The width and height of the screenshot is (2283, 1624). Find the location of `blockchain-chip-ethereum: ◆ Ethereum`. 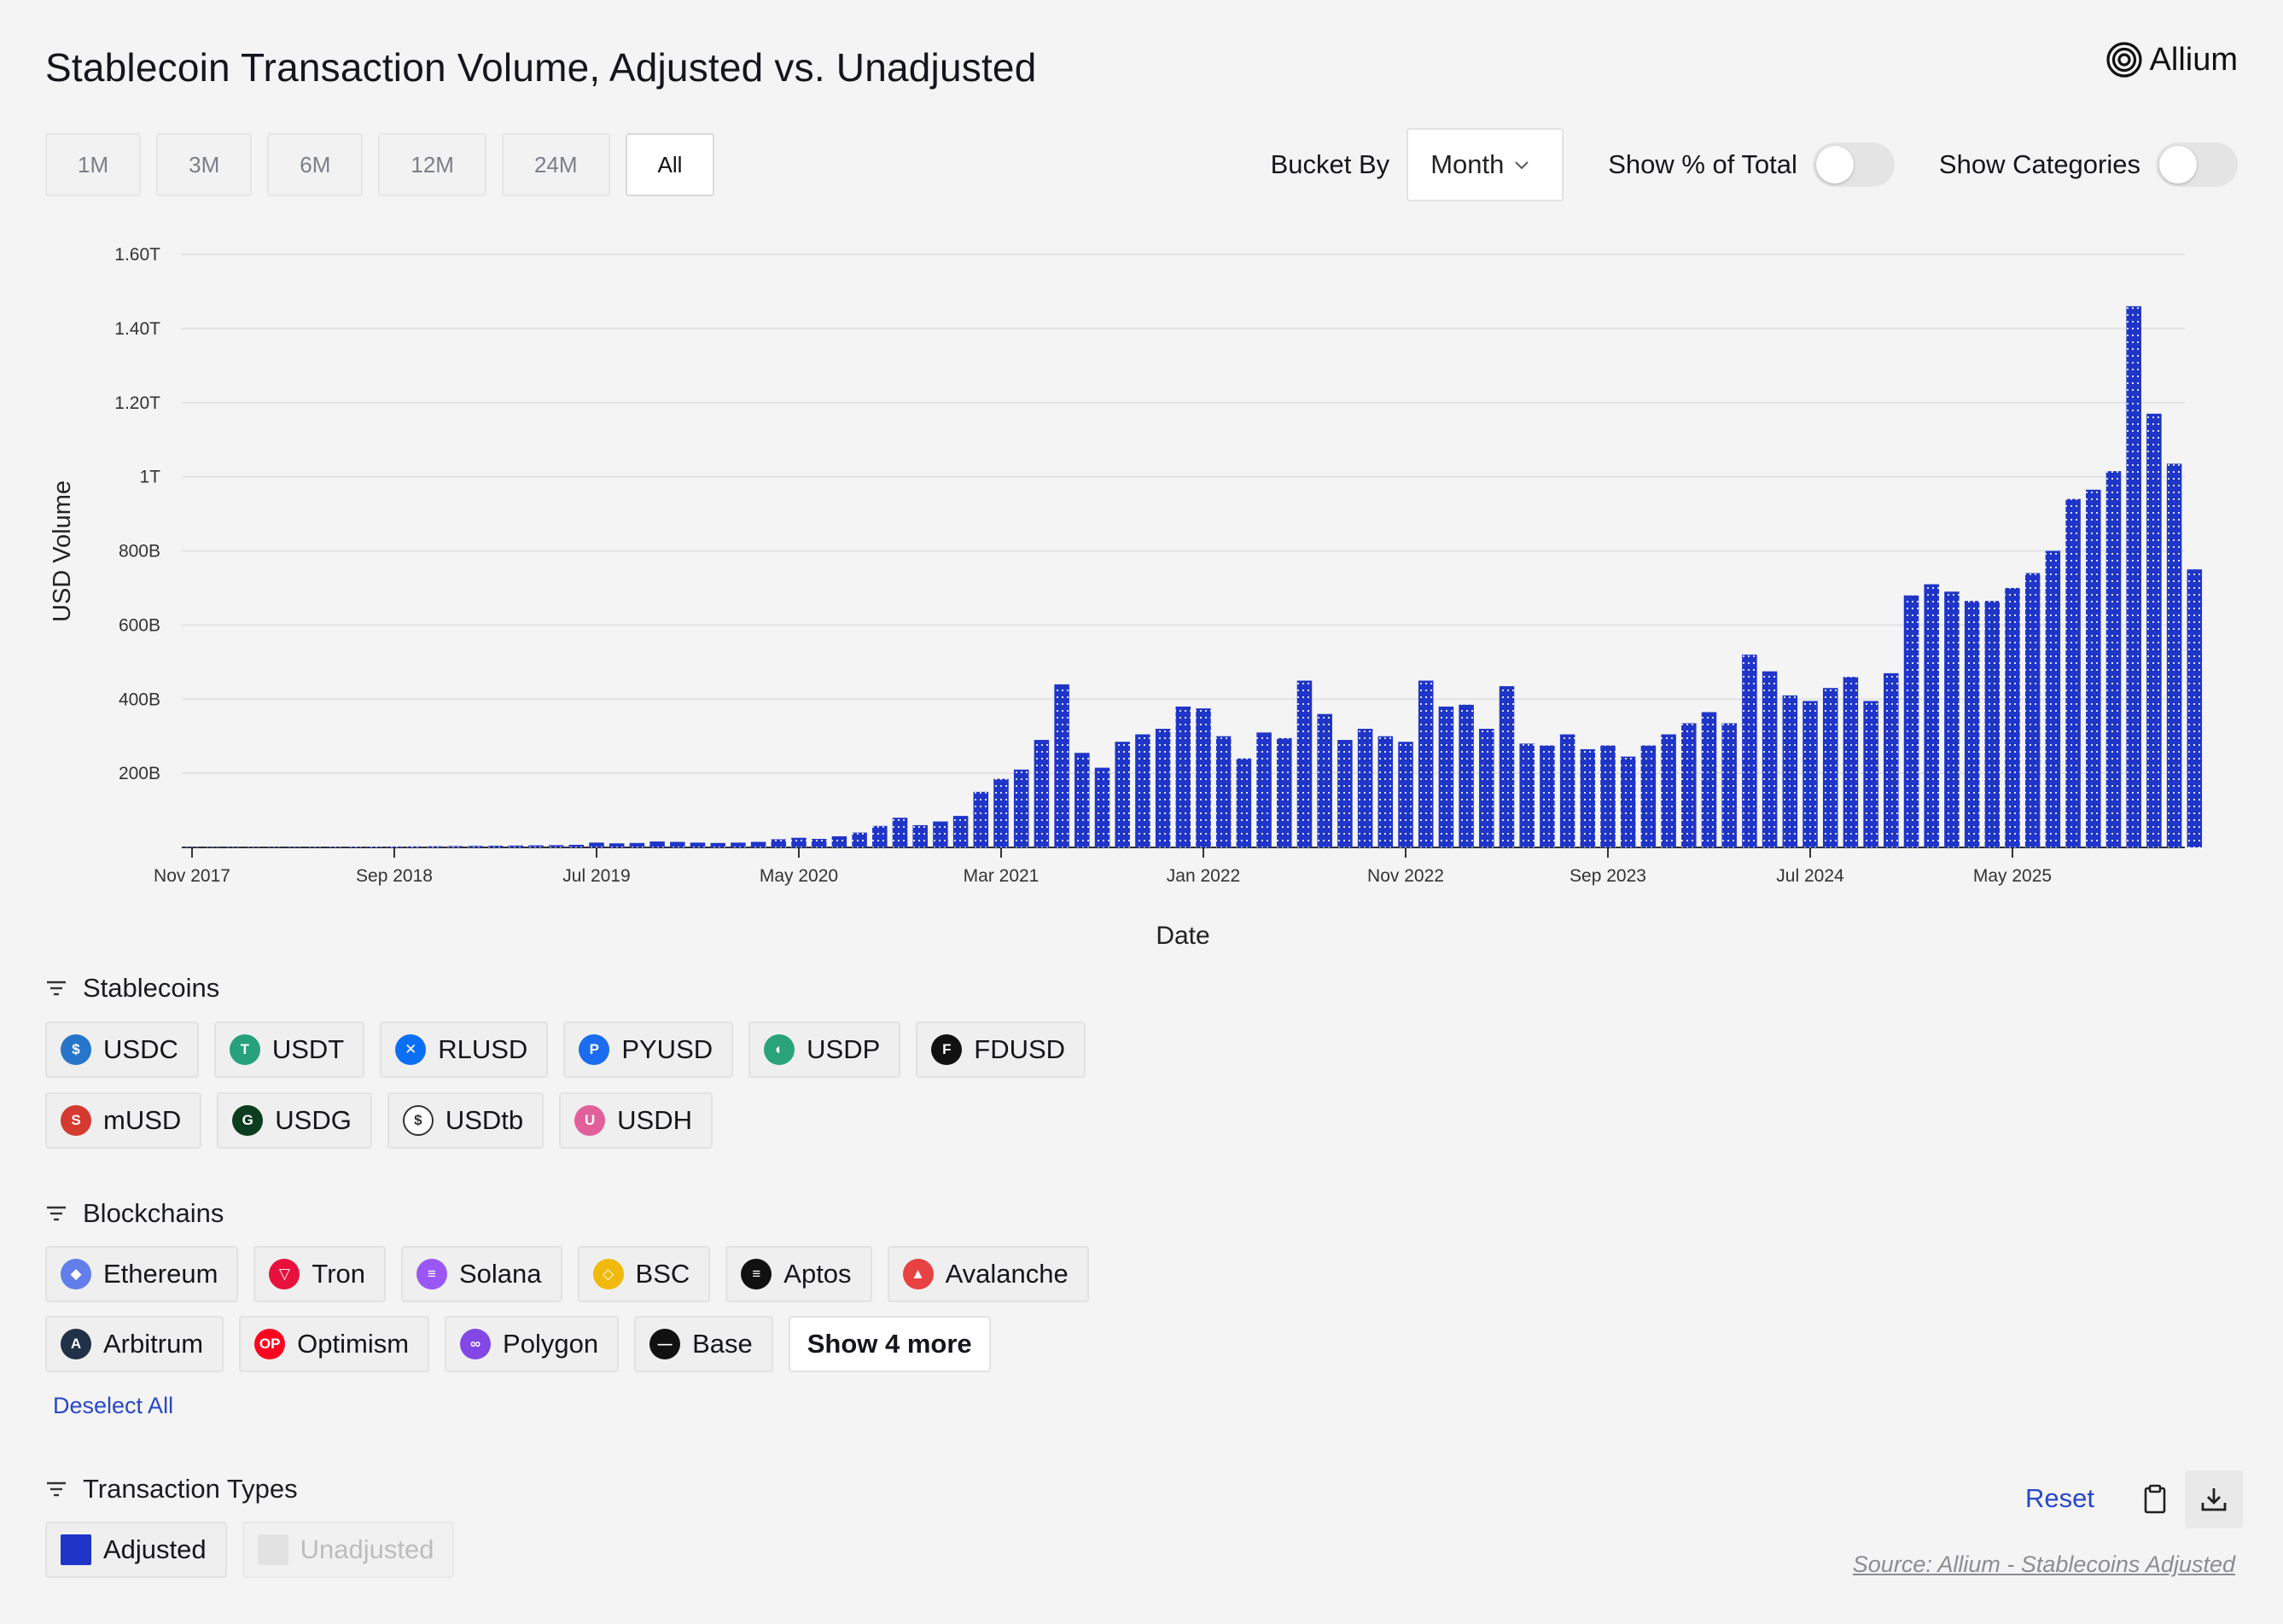

blockchain-chip-ethereum: ◆ Ethereum is located at coordinates (142, 1274).